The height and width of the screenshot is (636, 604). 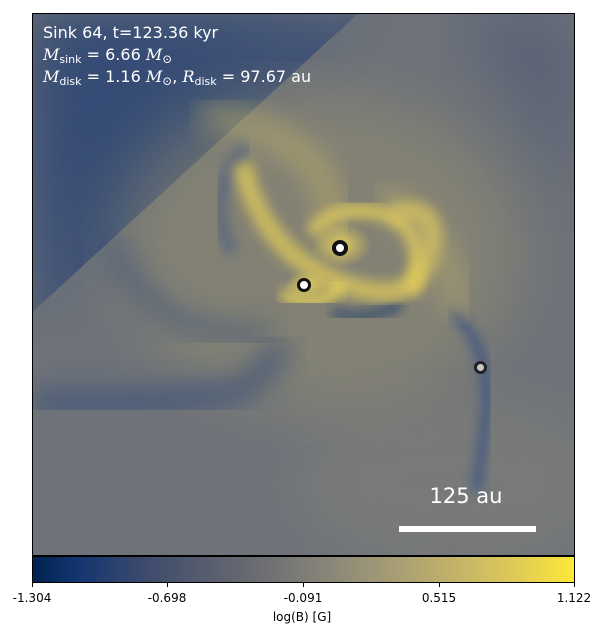 I want to click on sink-mass-subscript: sink, so click(x=70, y=59).